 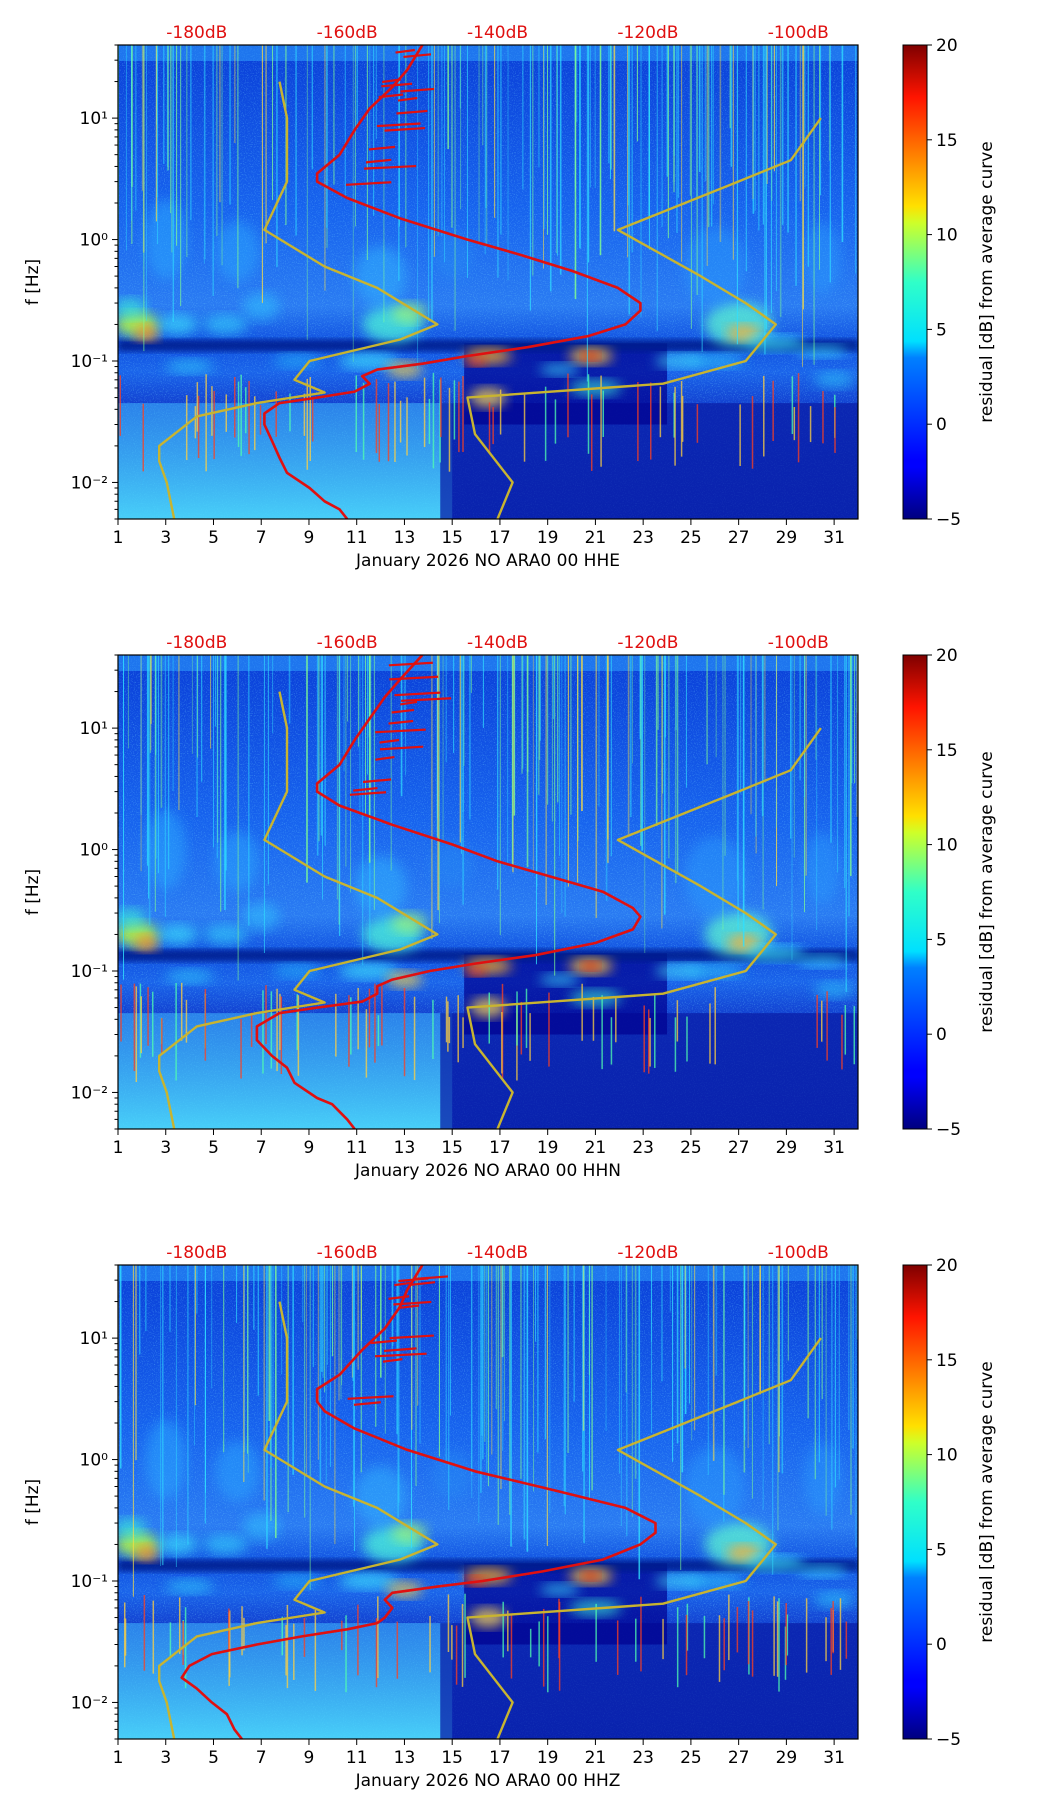 I want to click on x-tick-label: 3, so click(x=165, y=1148).